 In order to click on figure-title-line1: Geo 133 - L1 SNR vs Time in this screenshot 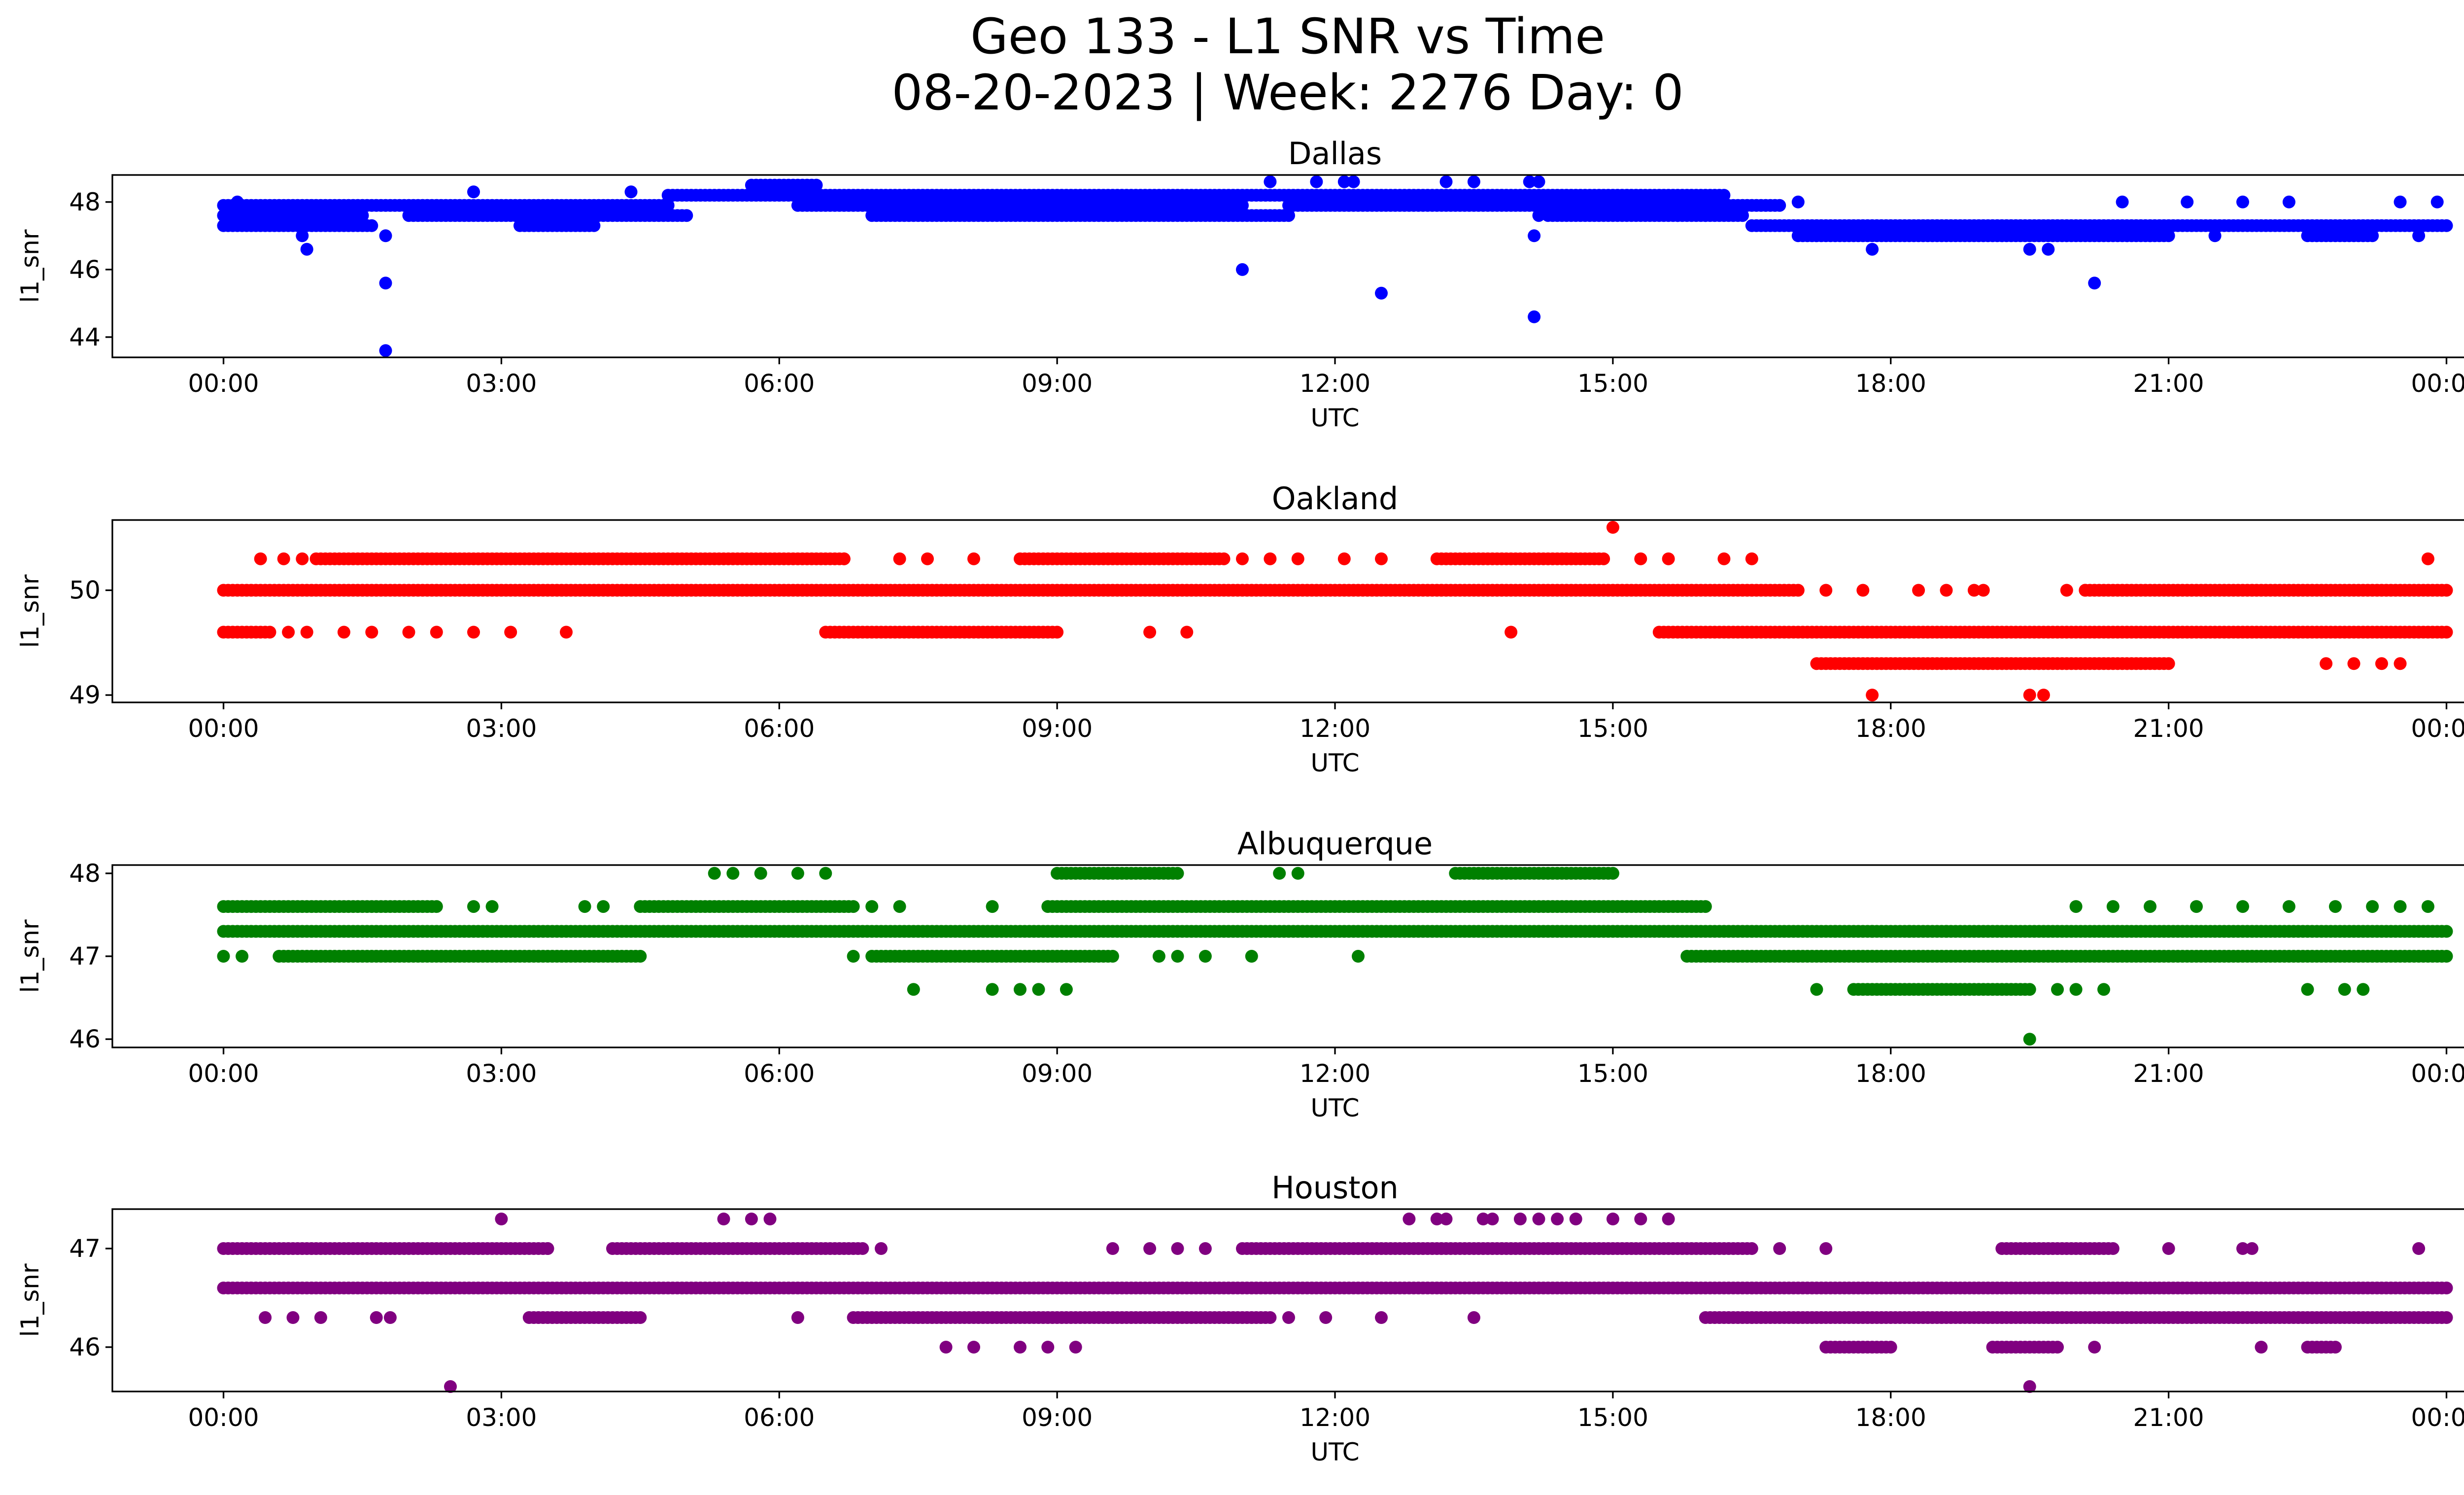, I will do `click(1287, 36)`.